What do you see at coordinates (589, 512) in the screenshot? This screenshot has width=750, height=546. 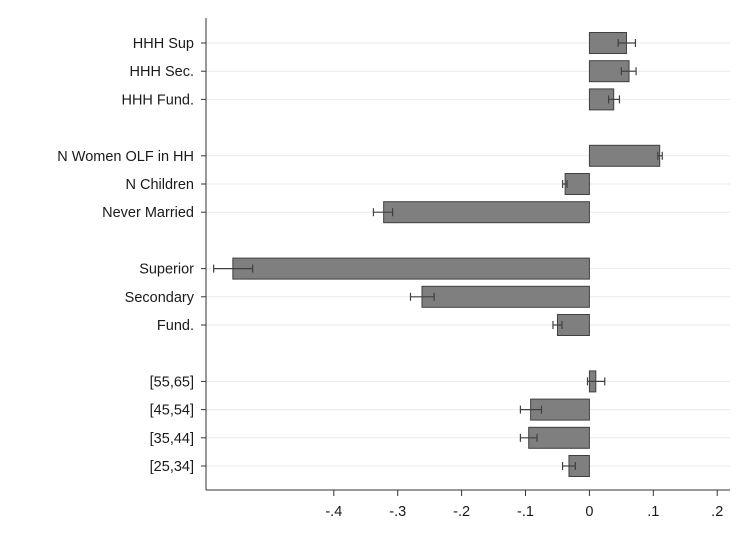 I see `x-tick-label: 0` at bounding box center [589, 512].